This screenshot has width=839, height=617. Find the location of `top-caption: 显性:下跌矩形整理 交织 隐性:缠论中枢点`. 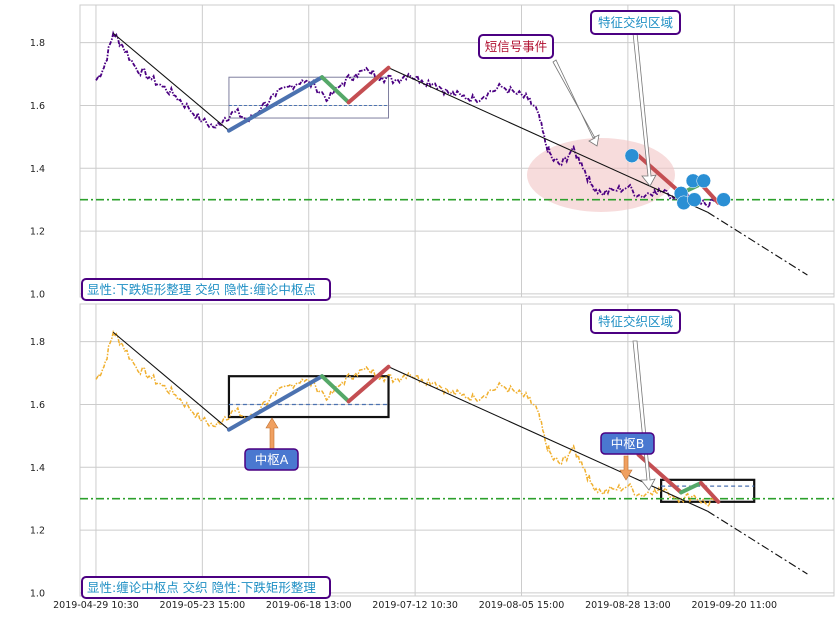

top-caption: 显性:下跌矩形整理 交织 隐性:缠论中枢点 is located at coordinates (206, 289).